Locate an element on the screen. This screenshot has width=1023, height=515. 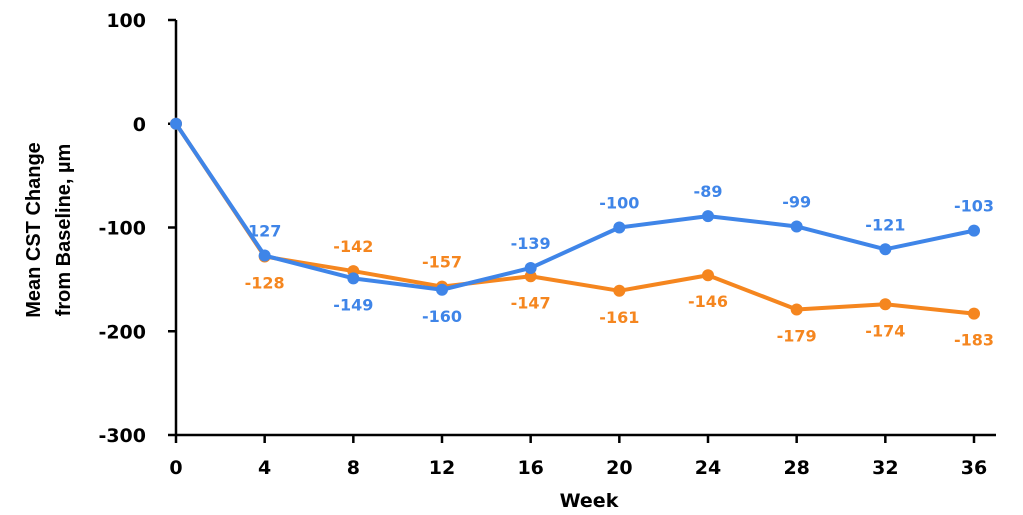
y-tick-label: -100 is located at coordinates (122, 229).